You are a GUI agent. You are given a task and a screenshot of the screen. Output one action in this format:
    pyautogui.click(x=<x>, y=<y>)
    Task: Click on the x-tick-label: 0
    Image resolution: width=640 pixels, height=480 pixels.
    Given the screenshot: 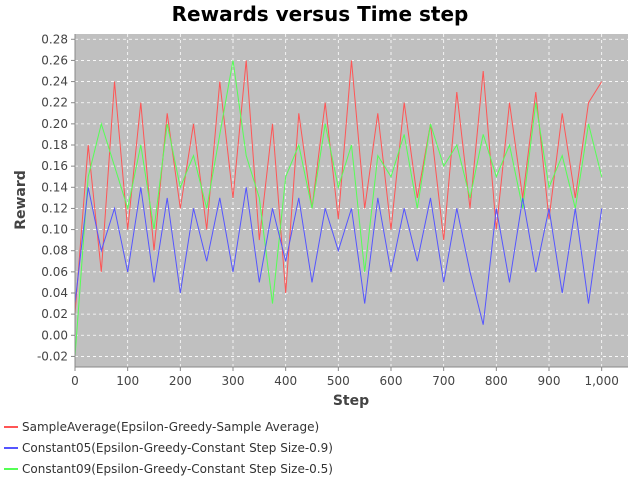 What is the action you would take?
    pyautogui.click(x=75, y=381)
    